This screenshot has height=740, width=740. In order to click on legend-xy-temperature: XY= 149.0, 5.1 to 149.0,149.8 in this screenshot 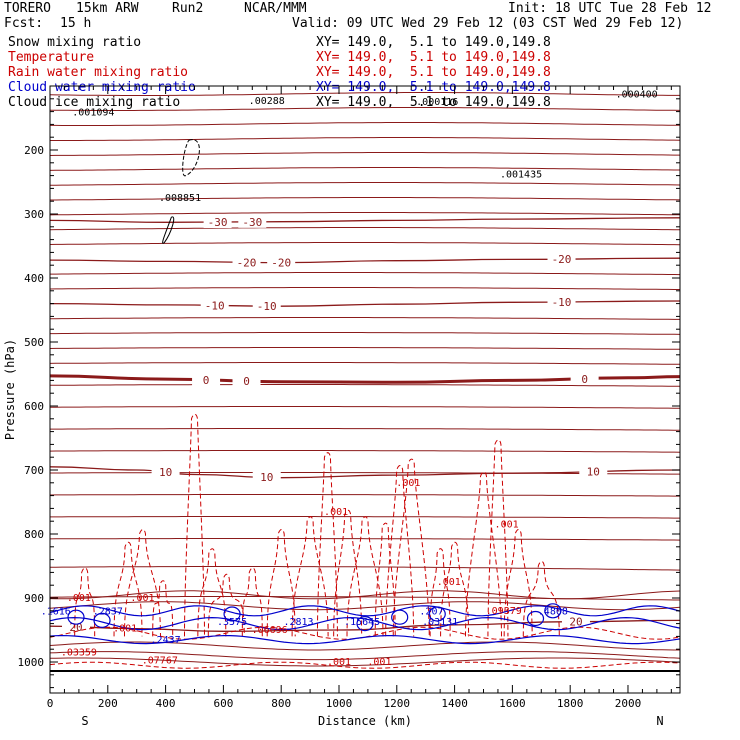, I will do `click(433, 57)`.